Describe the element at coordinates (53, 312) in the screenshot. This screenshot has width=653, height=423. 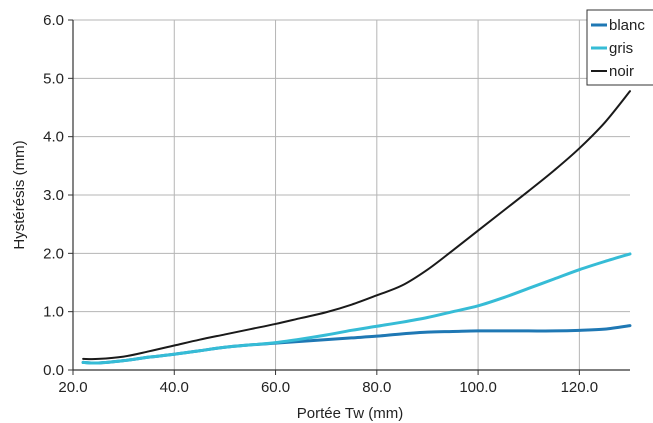
I see `y-tick-label: 1.0` at that location.